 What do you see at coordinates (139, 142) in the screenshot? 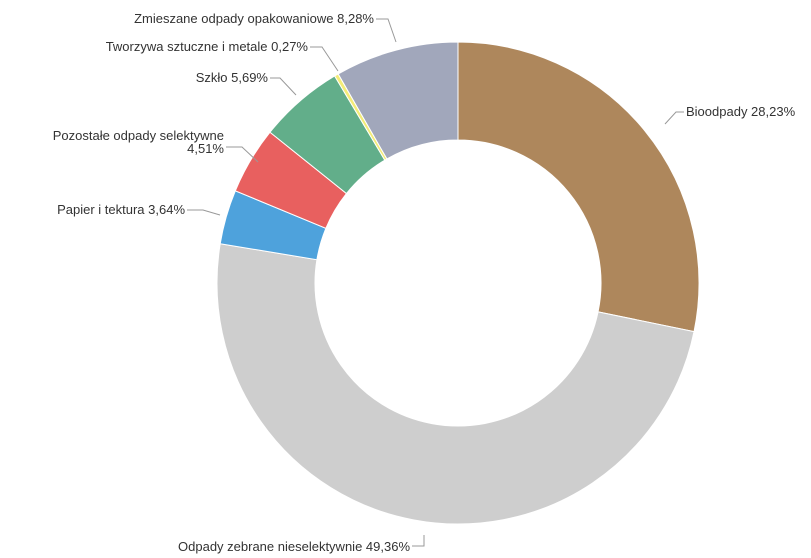
I see `slice-label: Pozostałe odpady selektywne 4,51%` at bounding box center [139, 142].